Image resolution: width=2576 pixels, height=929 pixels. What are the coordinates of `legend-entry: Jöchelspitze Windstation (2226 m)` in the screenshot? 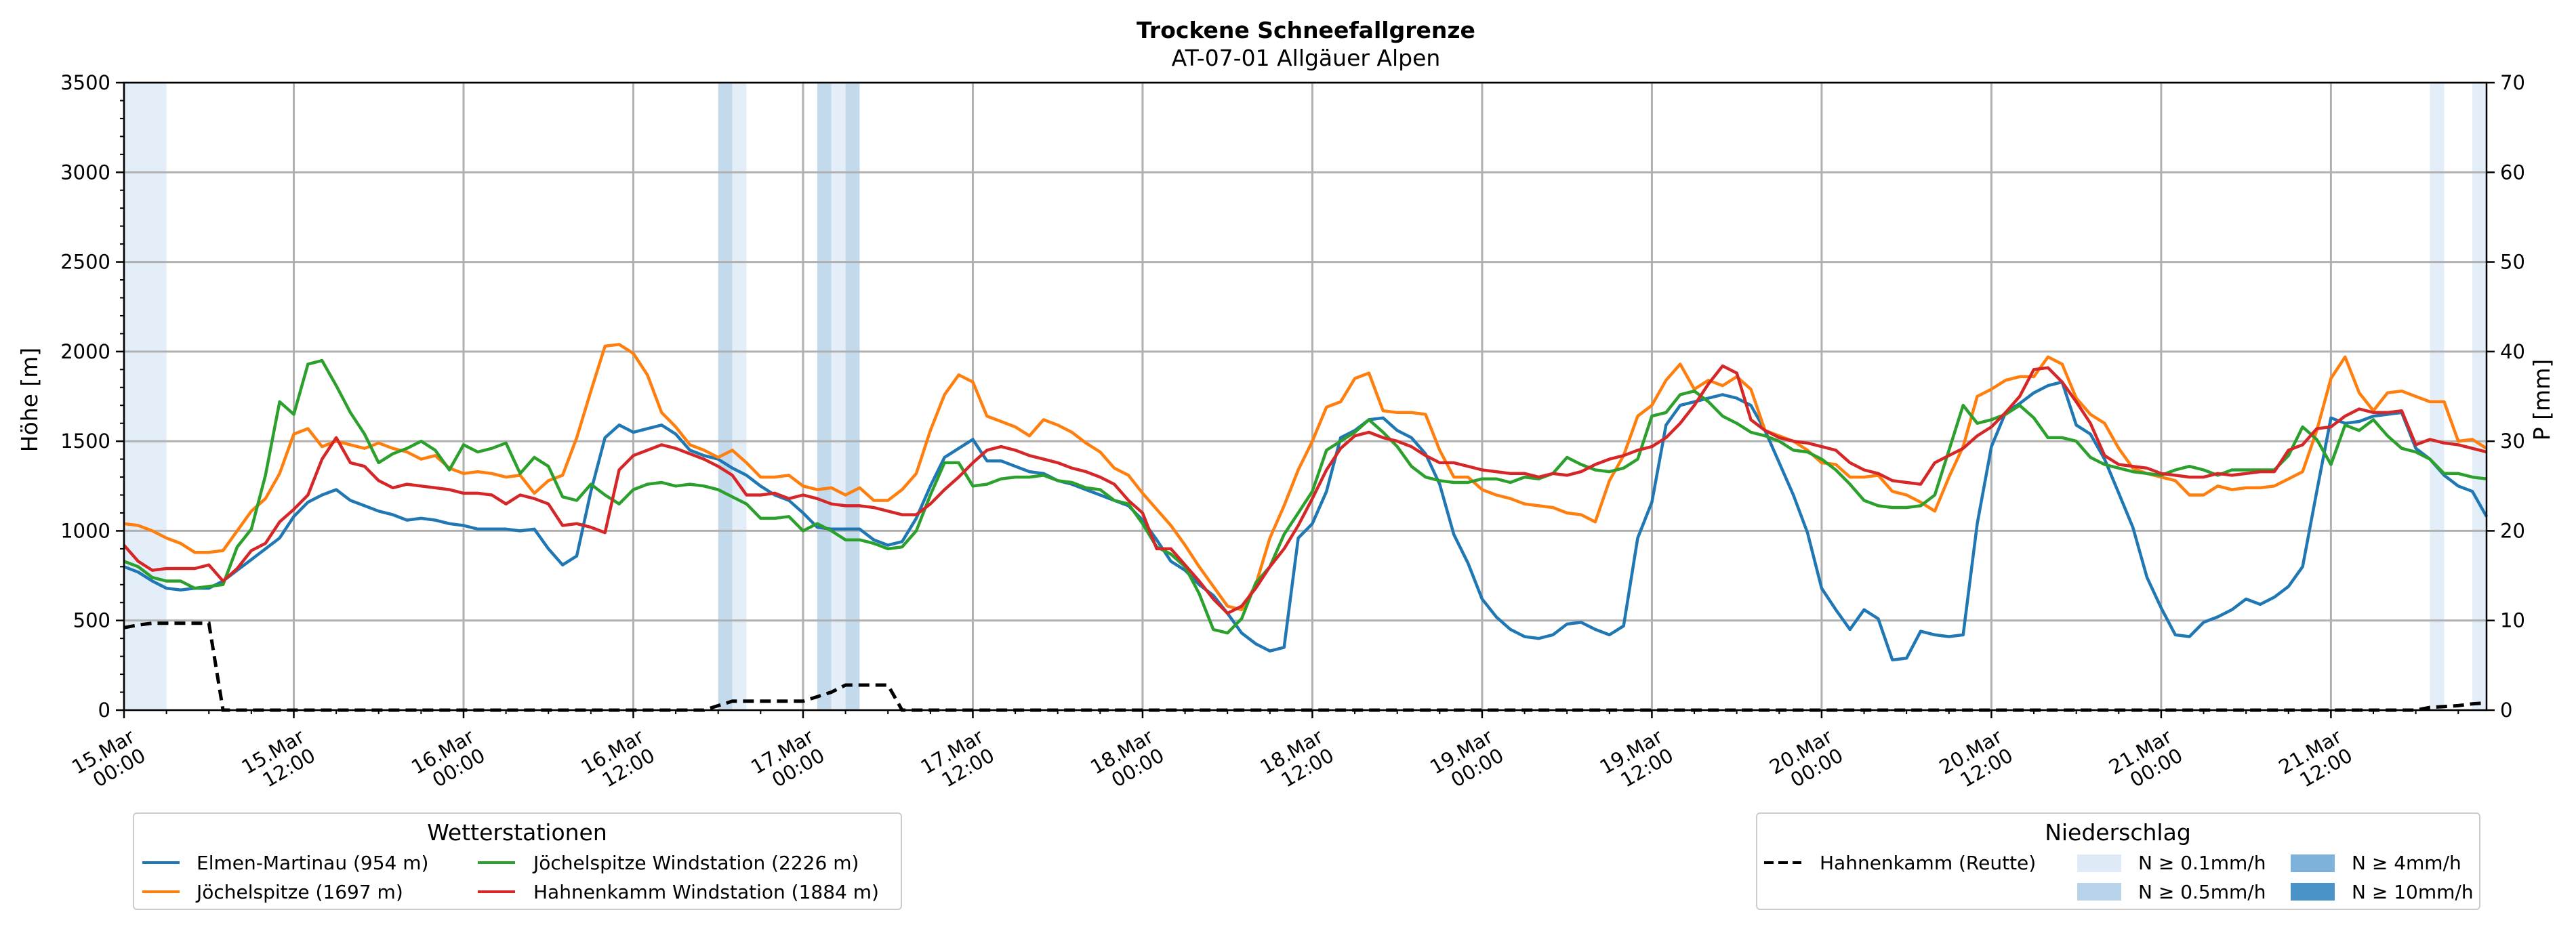 It's located at (669, 863).